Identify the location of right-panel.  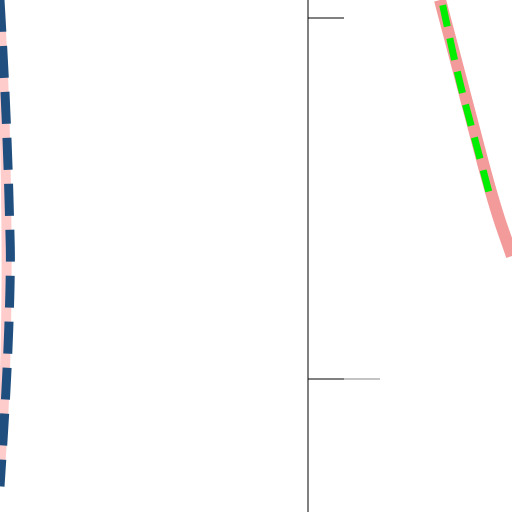
(473, 129).